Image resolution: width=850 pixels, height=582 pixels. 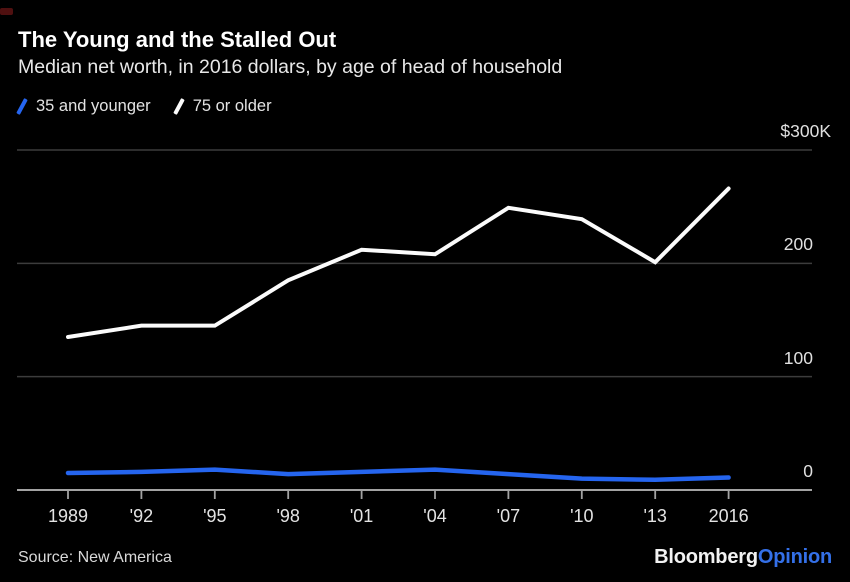 I want to click on x-axis-label-10: '10, so click(x=582, y=516).